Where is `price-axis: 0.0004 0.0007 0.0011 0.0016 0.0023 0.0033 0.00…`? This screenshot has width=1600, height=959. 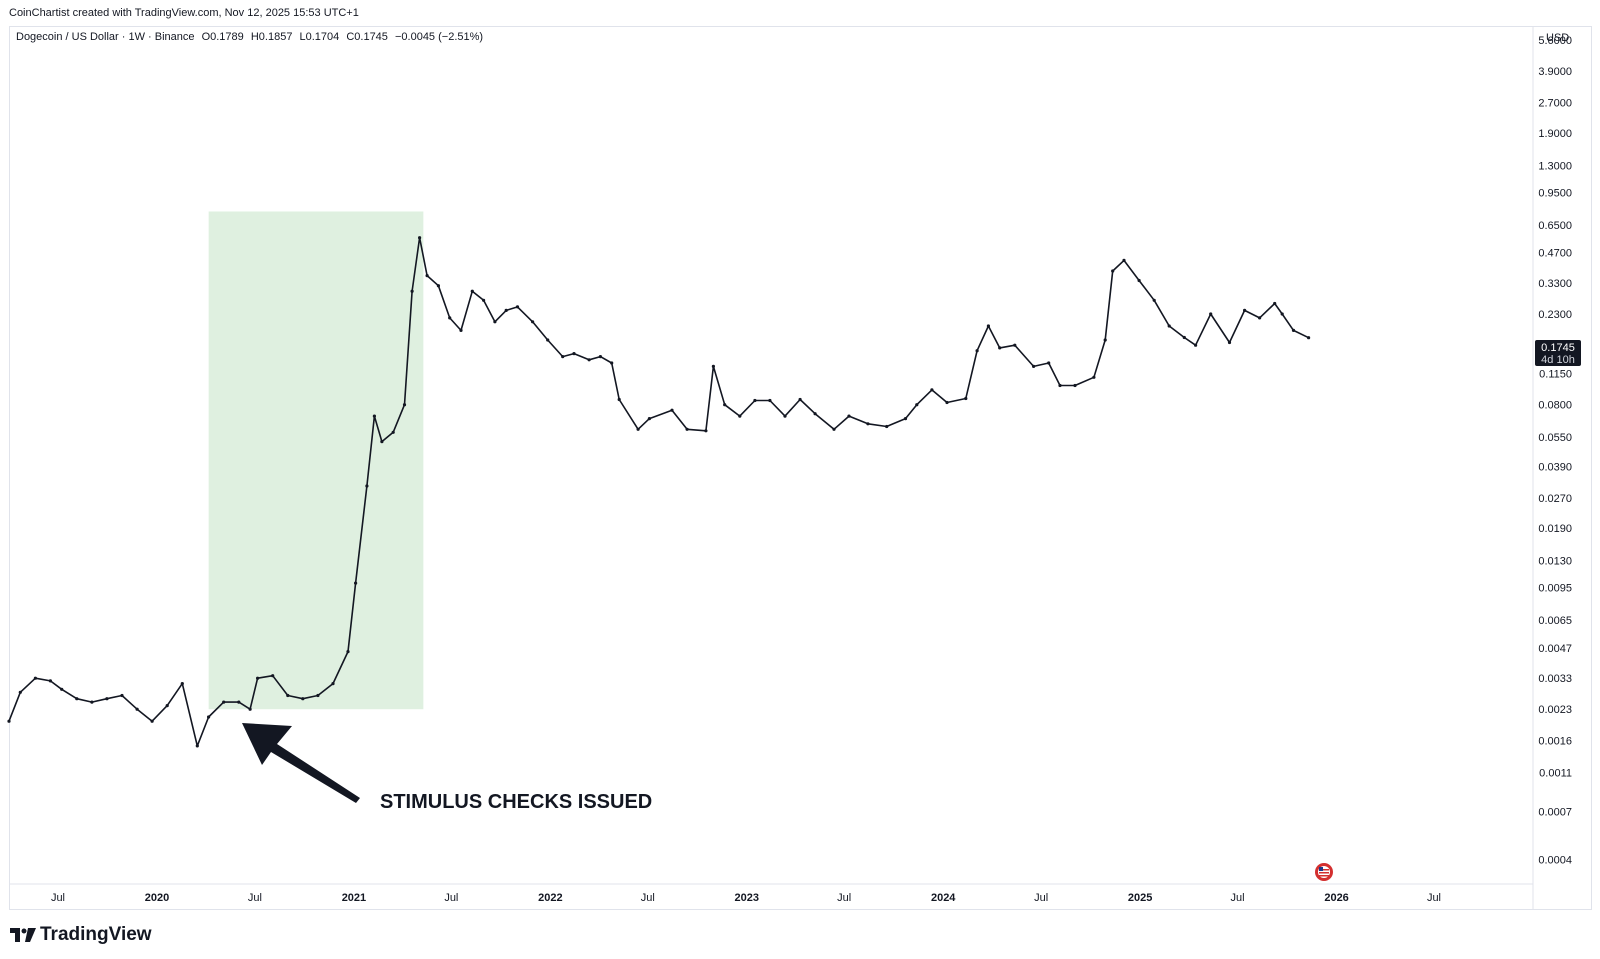
price-axis: 0.0004 0.0007 0.0011 0.0016 0.0023 0.0033 0.00… is located at coordinates (1555, 450).